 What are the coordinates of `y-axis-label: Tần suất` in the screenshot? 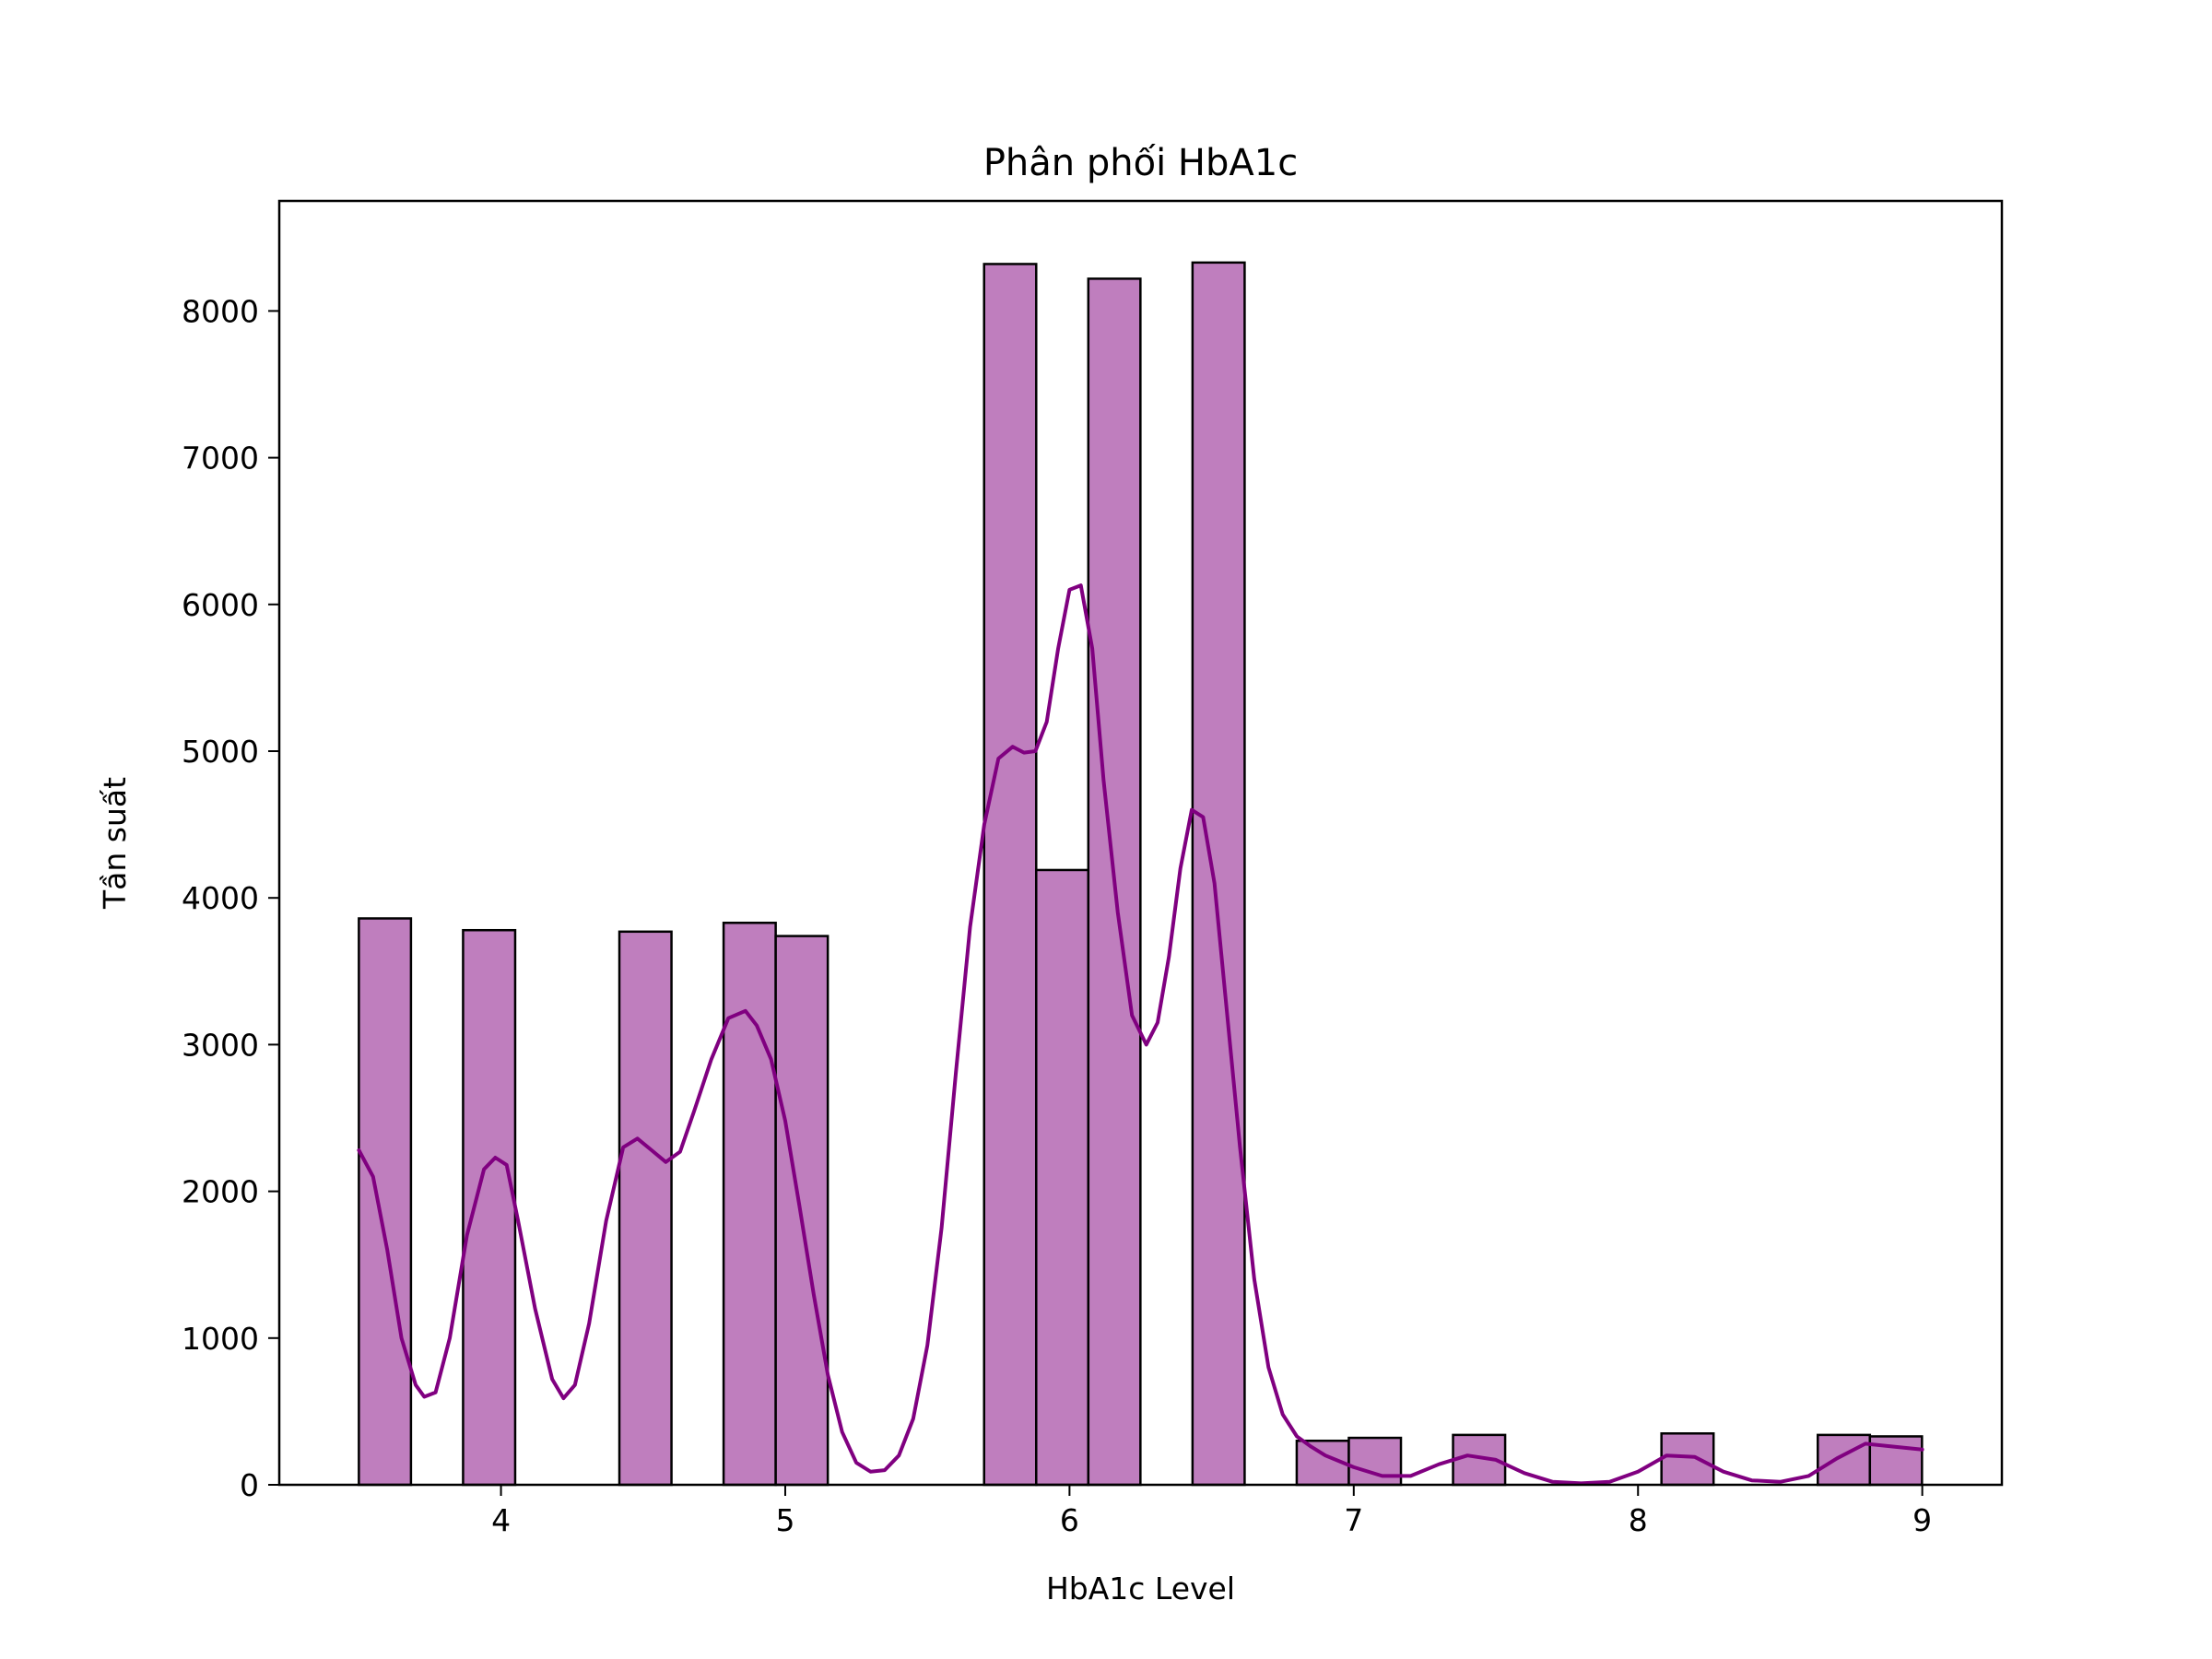 It's located at (115, 843).